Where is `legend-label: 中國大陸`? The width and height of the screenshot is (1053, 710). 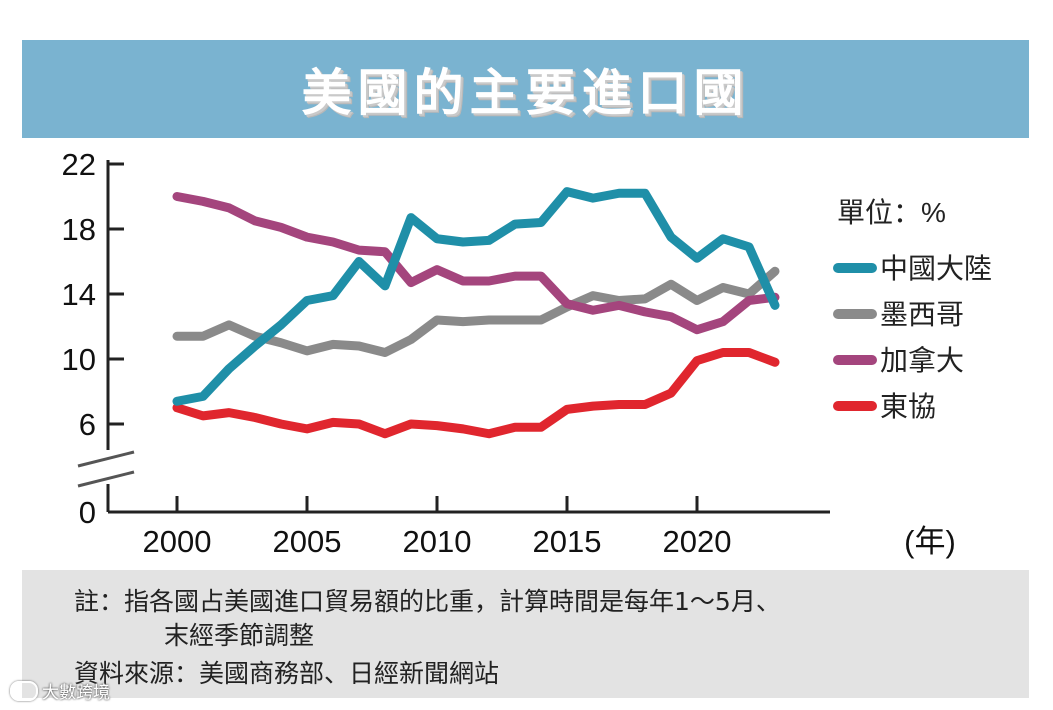
legend-label: 中國大陸 is located at coordinates (936, 268).